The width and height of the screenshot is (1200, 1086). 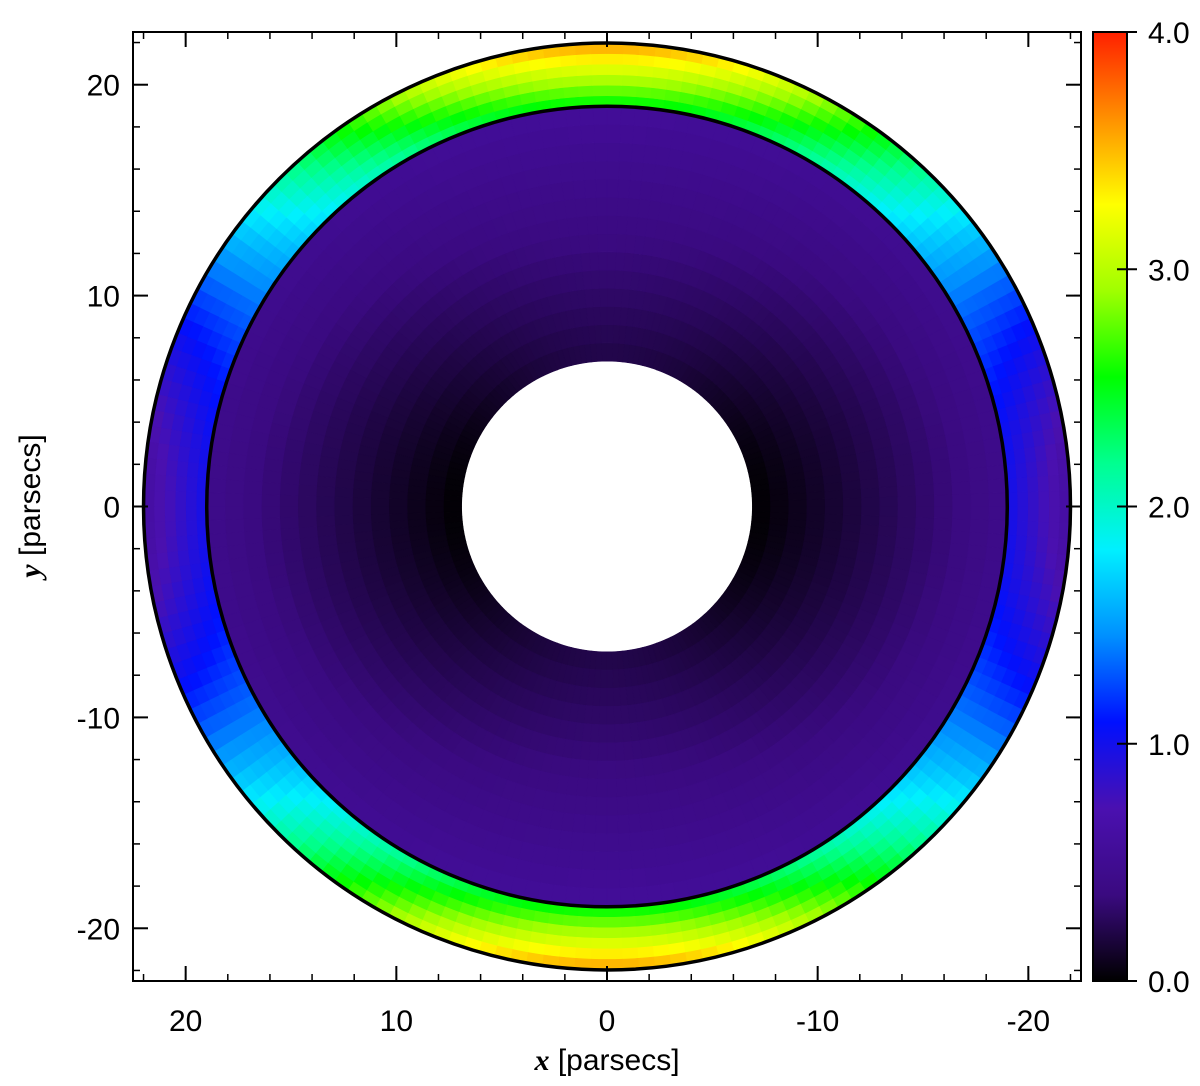 What do you see at coordinates (1169, 33) in the screenshot?
I see `colorbar-tick-label: 4.0` at bounding box center [1169, 33].